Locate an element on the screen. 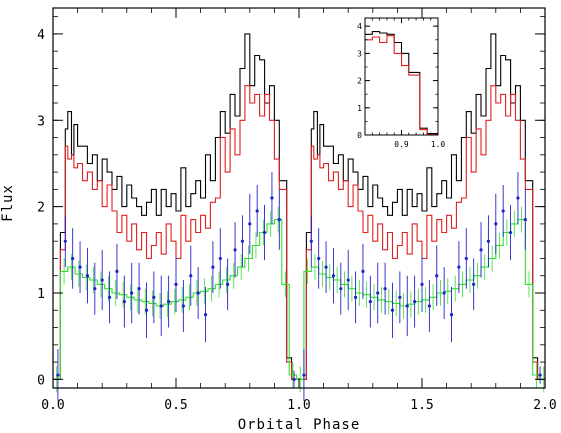 Image resolution: width=561 pixels, height=433 pixels. x-tick-label: 0.0 is located at coordinates (52, 405).